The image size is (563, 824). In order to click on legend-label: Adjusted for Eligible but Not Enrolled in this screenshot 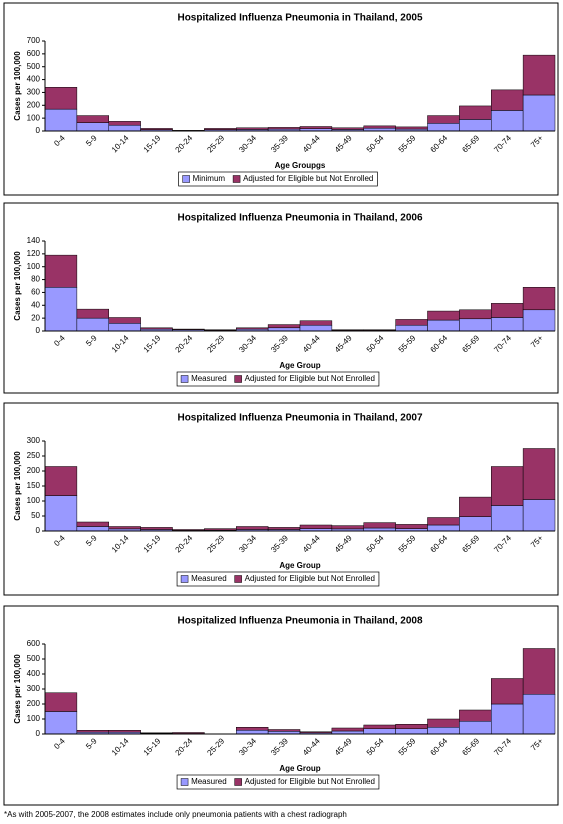, I will do `click(310, 578)`.